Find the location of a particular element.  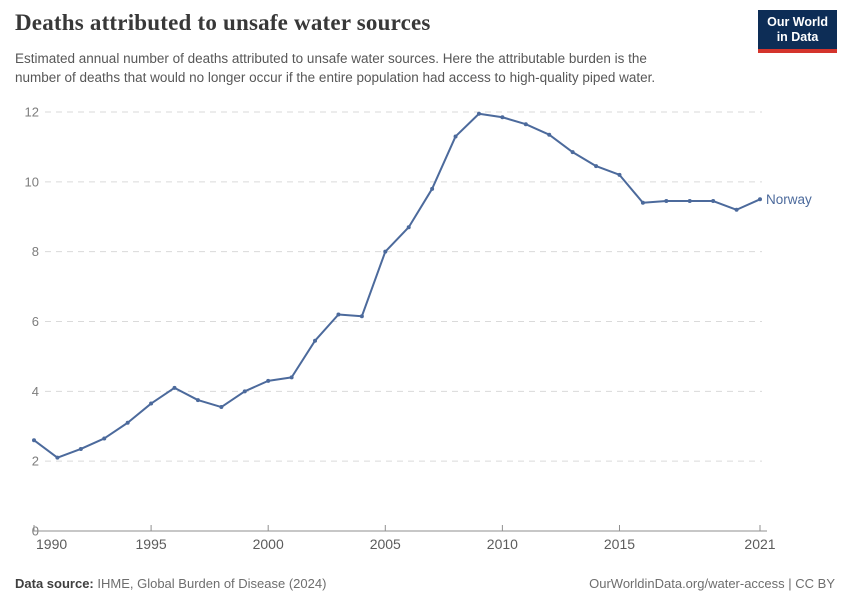

logo-line-1: Our World is located at coordinates (797, 22).